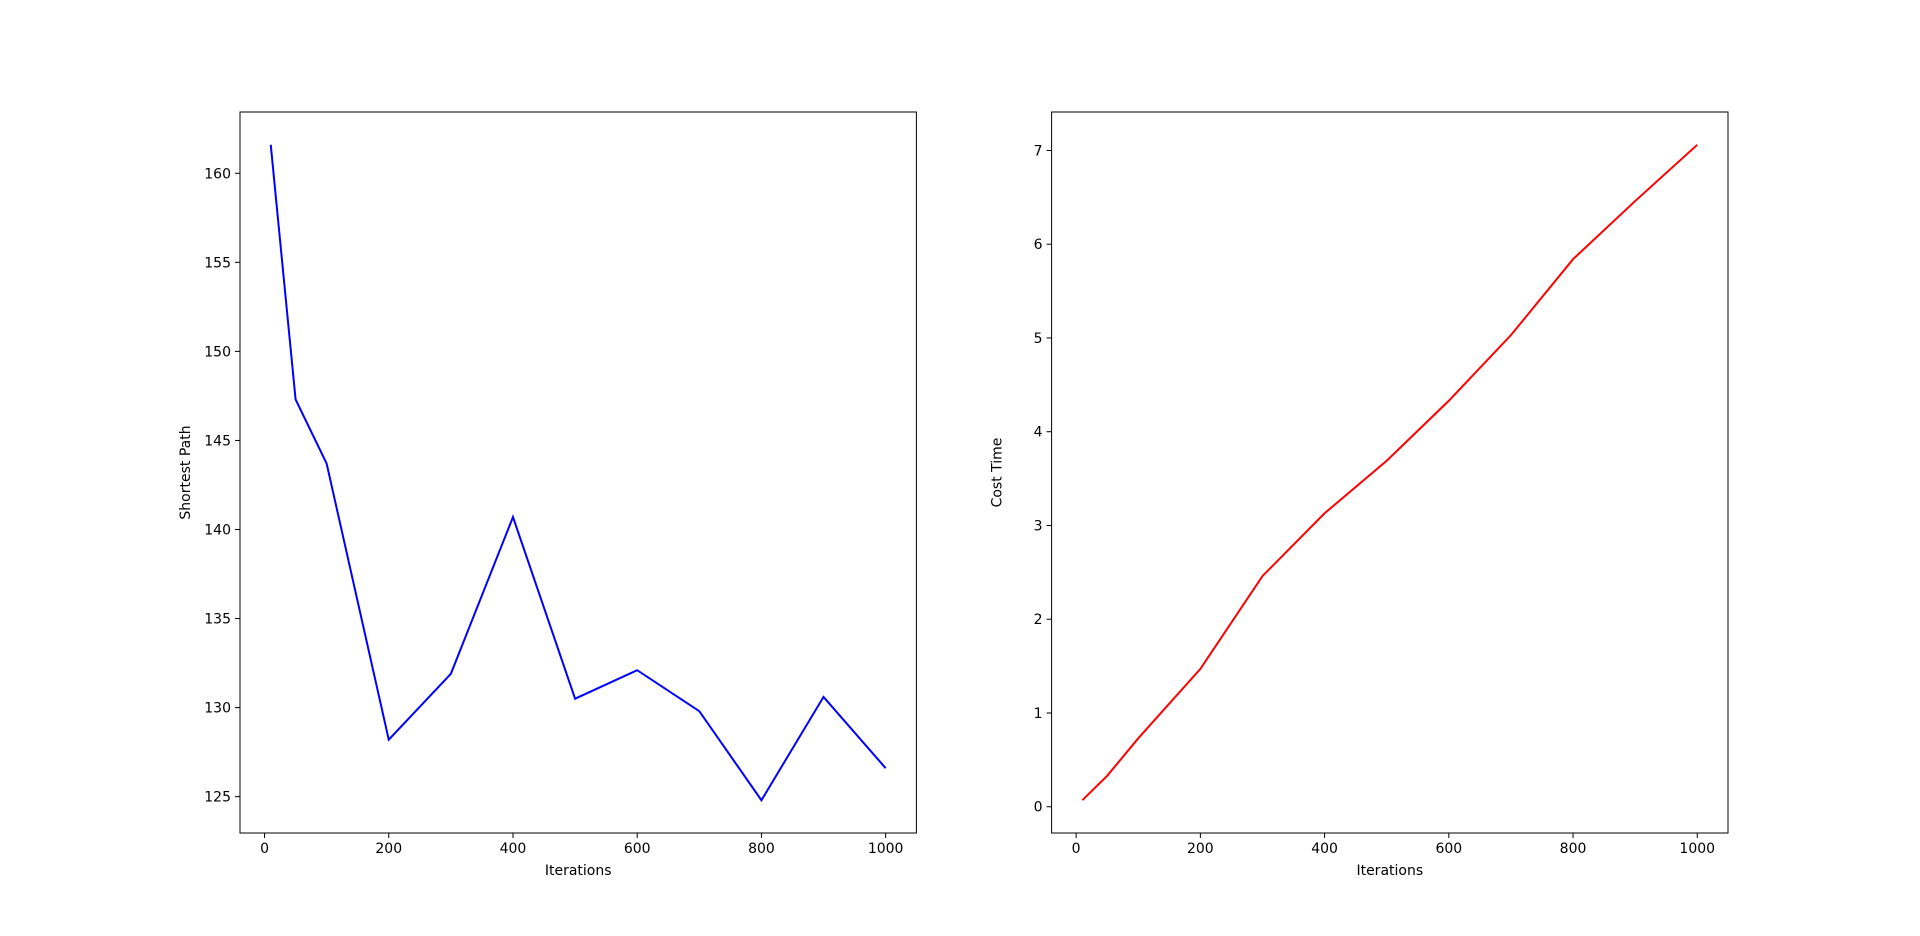  Describe the element at coordinates (998, 473) in the screenshot. I see `y-axis-label: Cost Time` at that location.